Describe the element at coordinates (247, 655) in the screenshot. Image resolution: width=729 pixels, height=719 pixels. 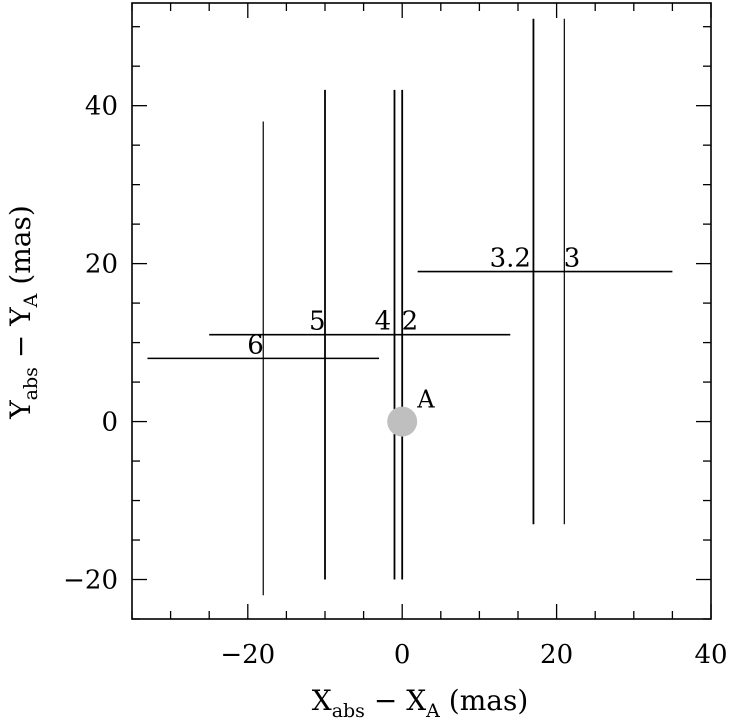
I see `x-tick-label: −20` at that location.